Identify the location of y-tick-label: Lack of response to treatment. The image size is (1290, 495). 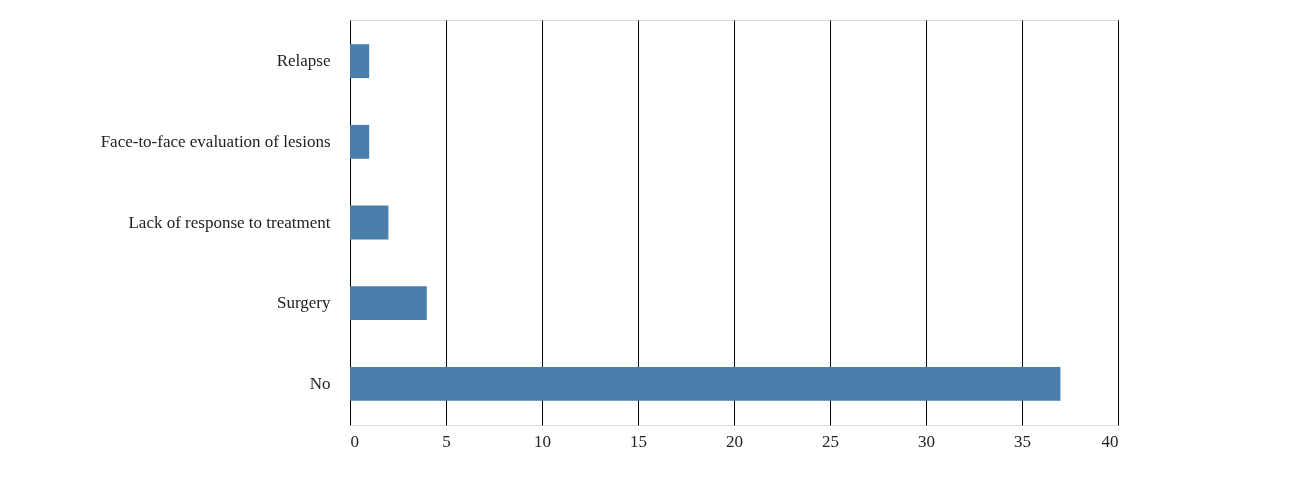
(229, 222).